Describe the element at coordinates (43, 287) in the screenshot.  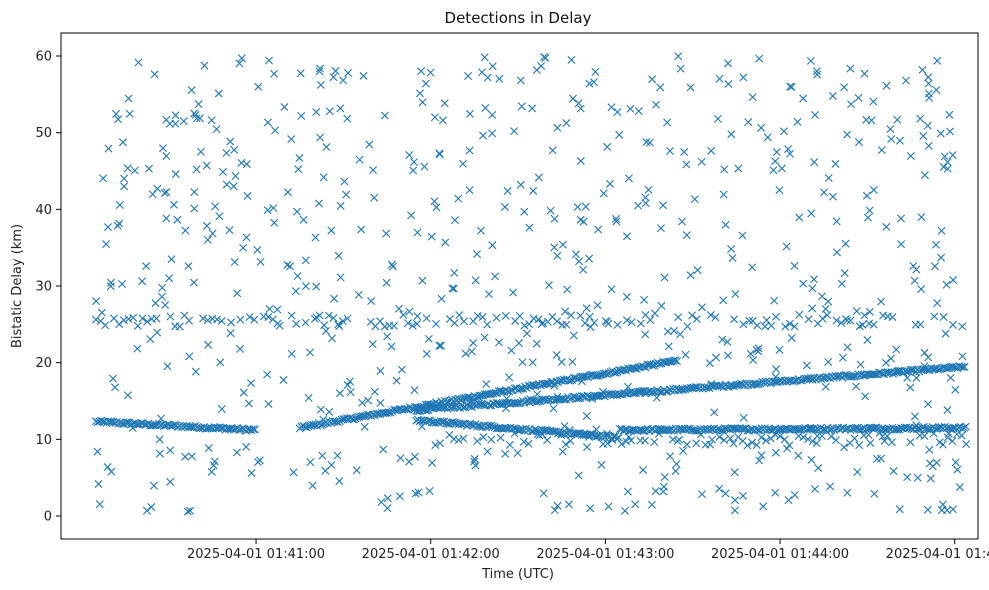
I see `y-tick-label: 30` at that location.